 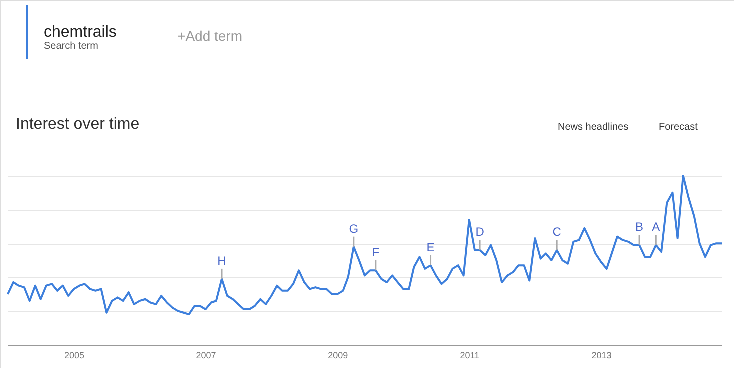 What do you see at coordinates (678, 127) in the screenshot?
I see `text: Forecast` at bounding box center [678, 127].